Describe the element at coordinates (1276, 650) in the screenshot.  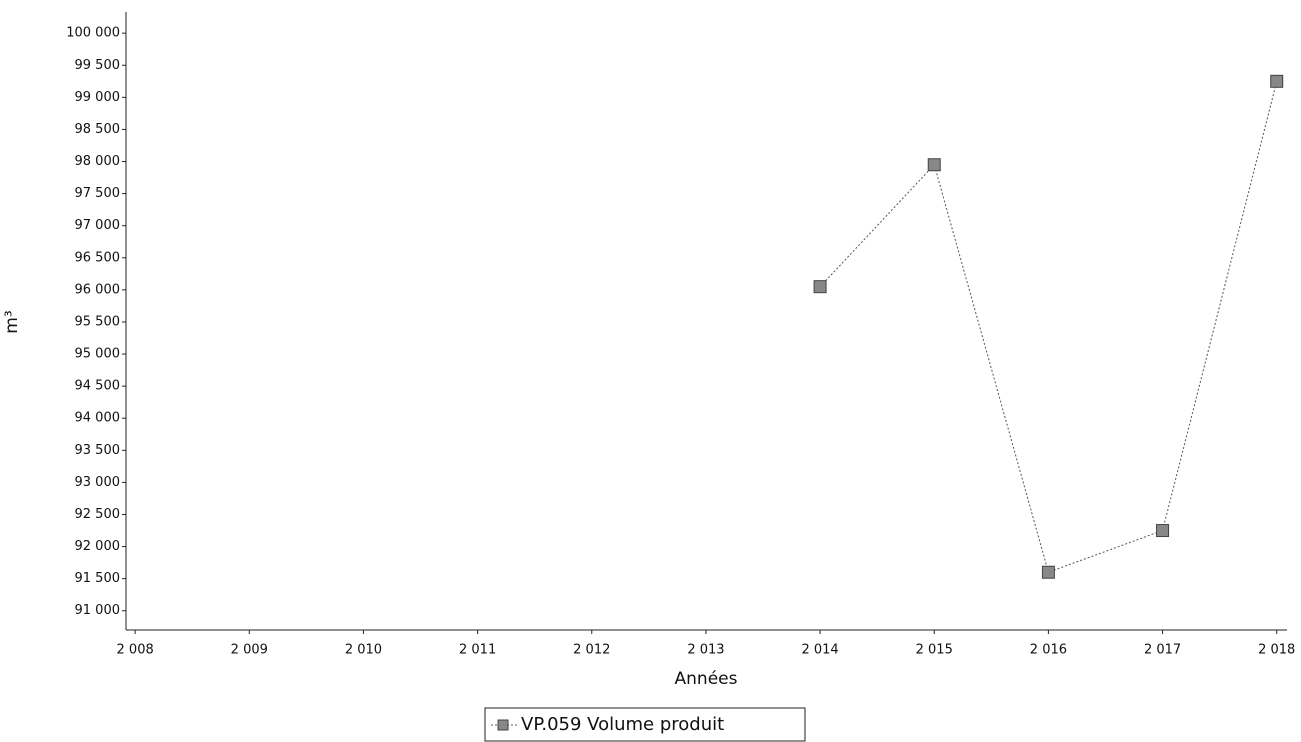
I see `x-tick-label: 2 018` at that location.